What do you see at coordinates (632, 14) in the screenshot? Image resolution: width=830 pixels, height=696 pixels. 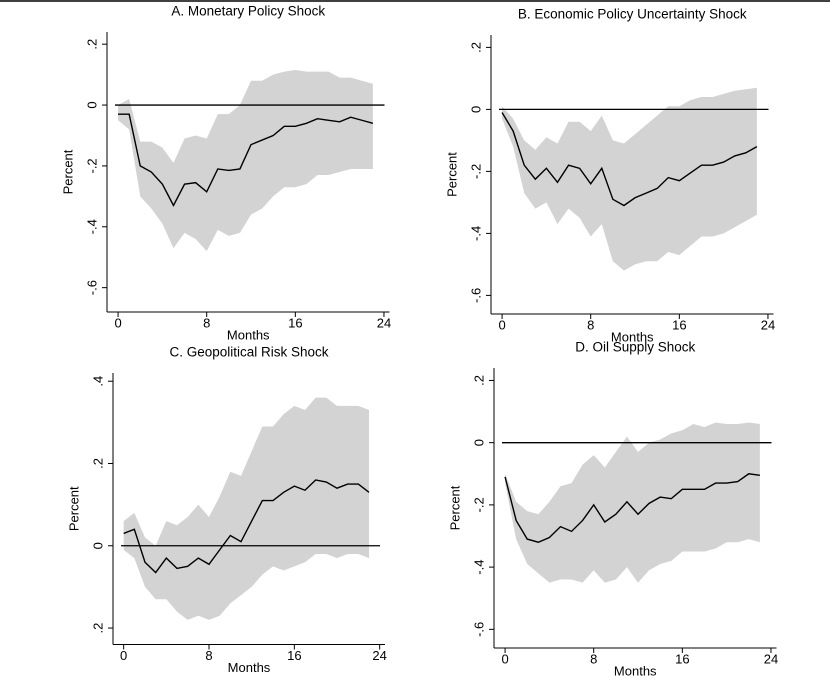 I see `chart-title: B. Economic Policy Uncertainty Shock` at bounding box center [632, 14].